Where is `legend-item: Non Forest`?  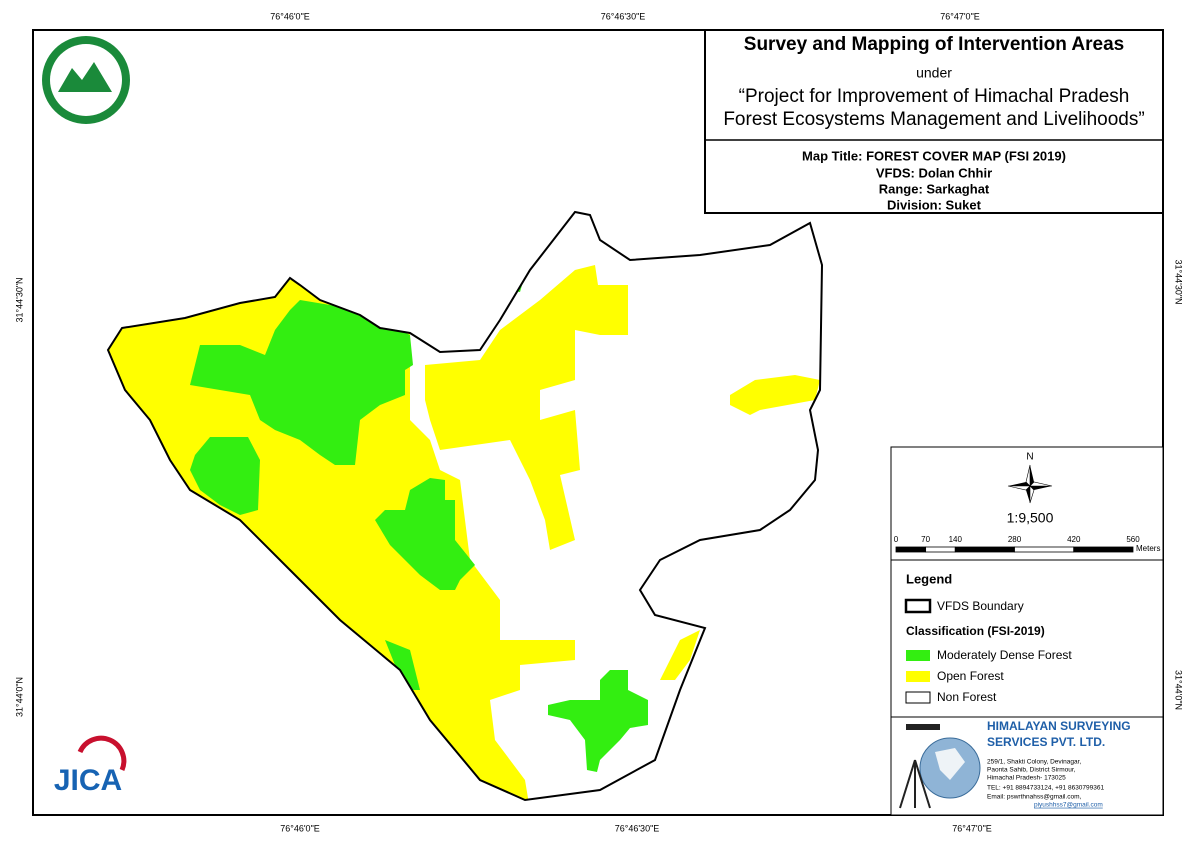
legend-item: Non Forest is located at coordinates (967, 697).